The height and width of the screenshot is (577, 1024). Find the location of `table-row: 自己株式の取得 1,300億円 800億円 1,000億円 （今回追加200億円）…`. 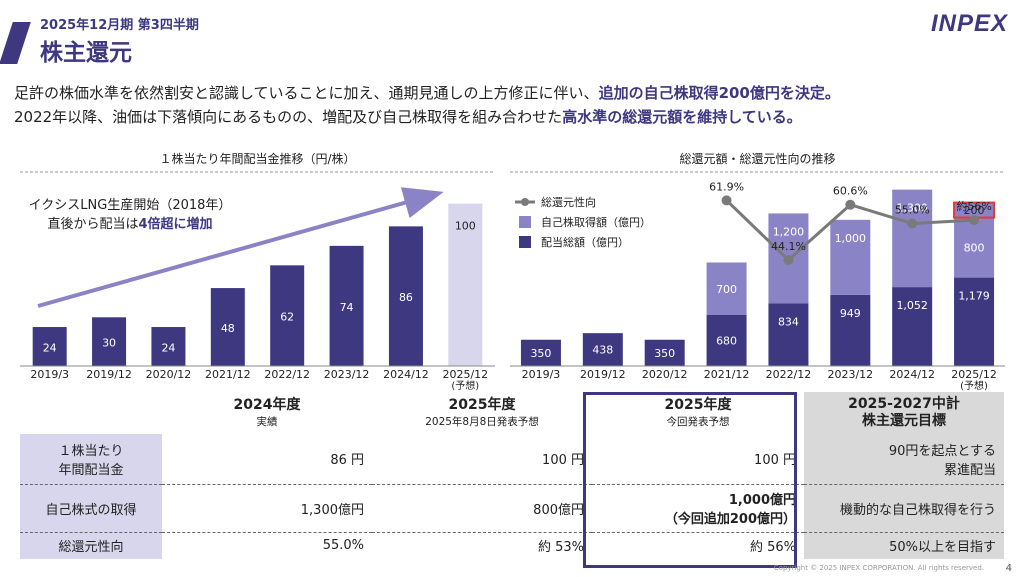

table-row: 自己株式の取得 1,300億円 800億円 1,000億円 （今回追加200億円）… is located at coordinates (512, 508).